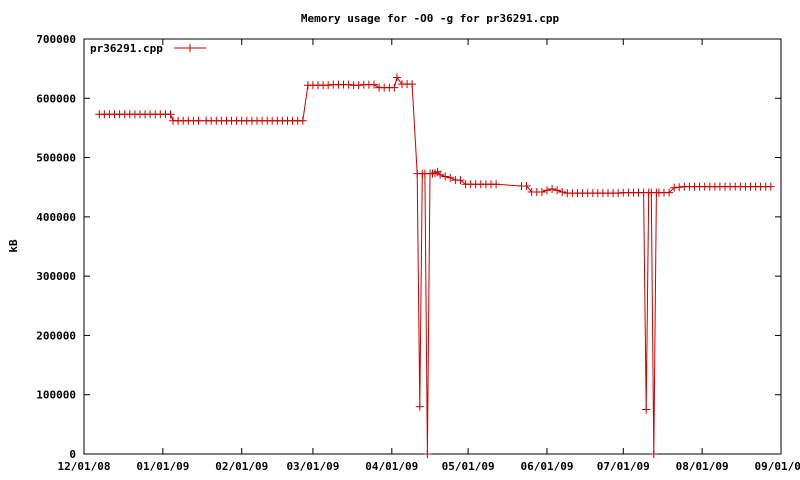 This screenshot has width=800, height=480. I want to click on chart-title: Memory usage for -O0 -g for pr36291.cpp, so click(430, 18).